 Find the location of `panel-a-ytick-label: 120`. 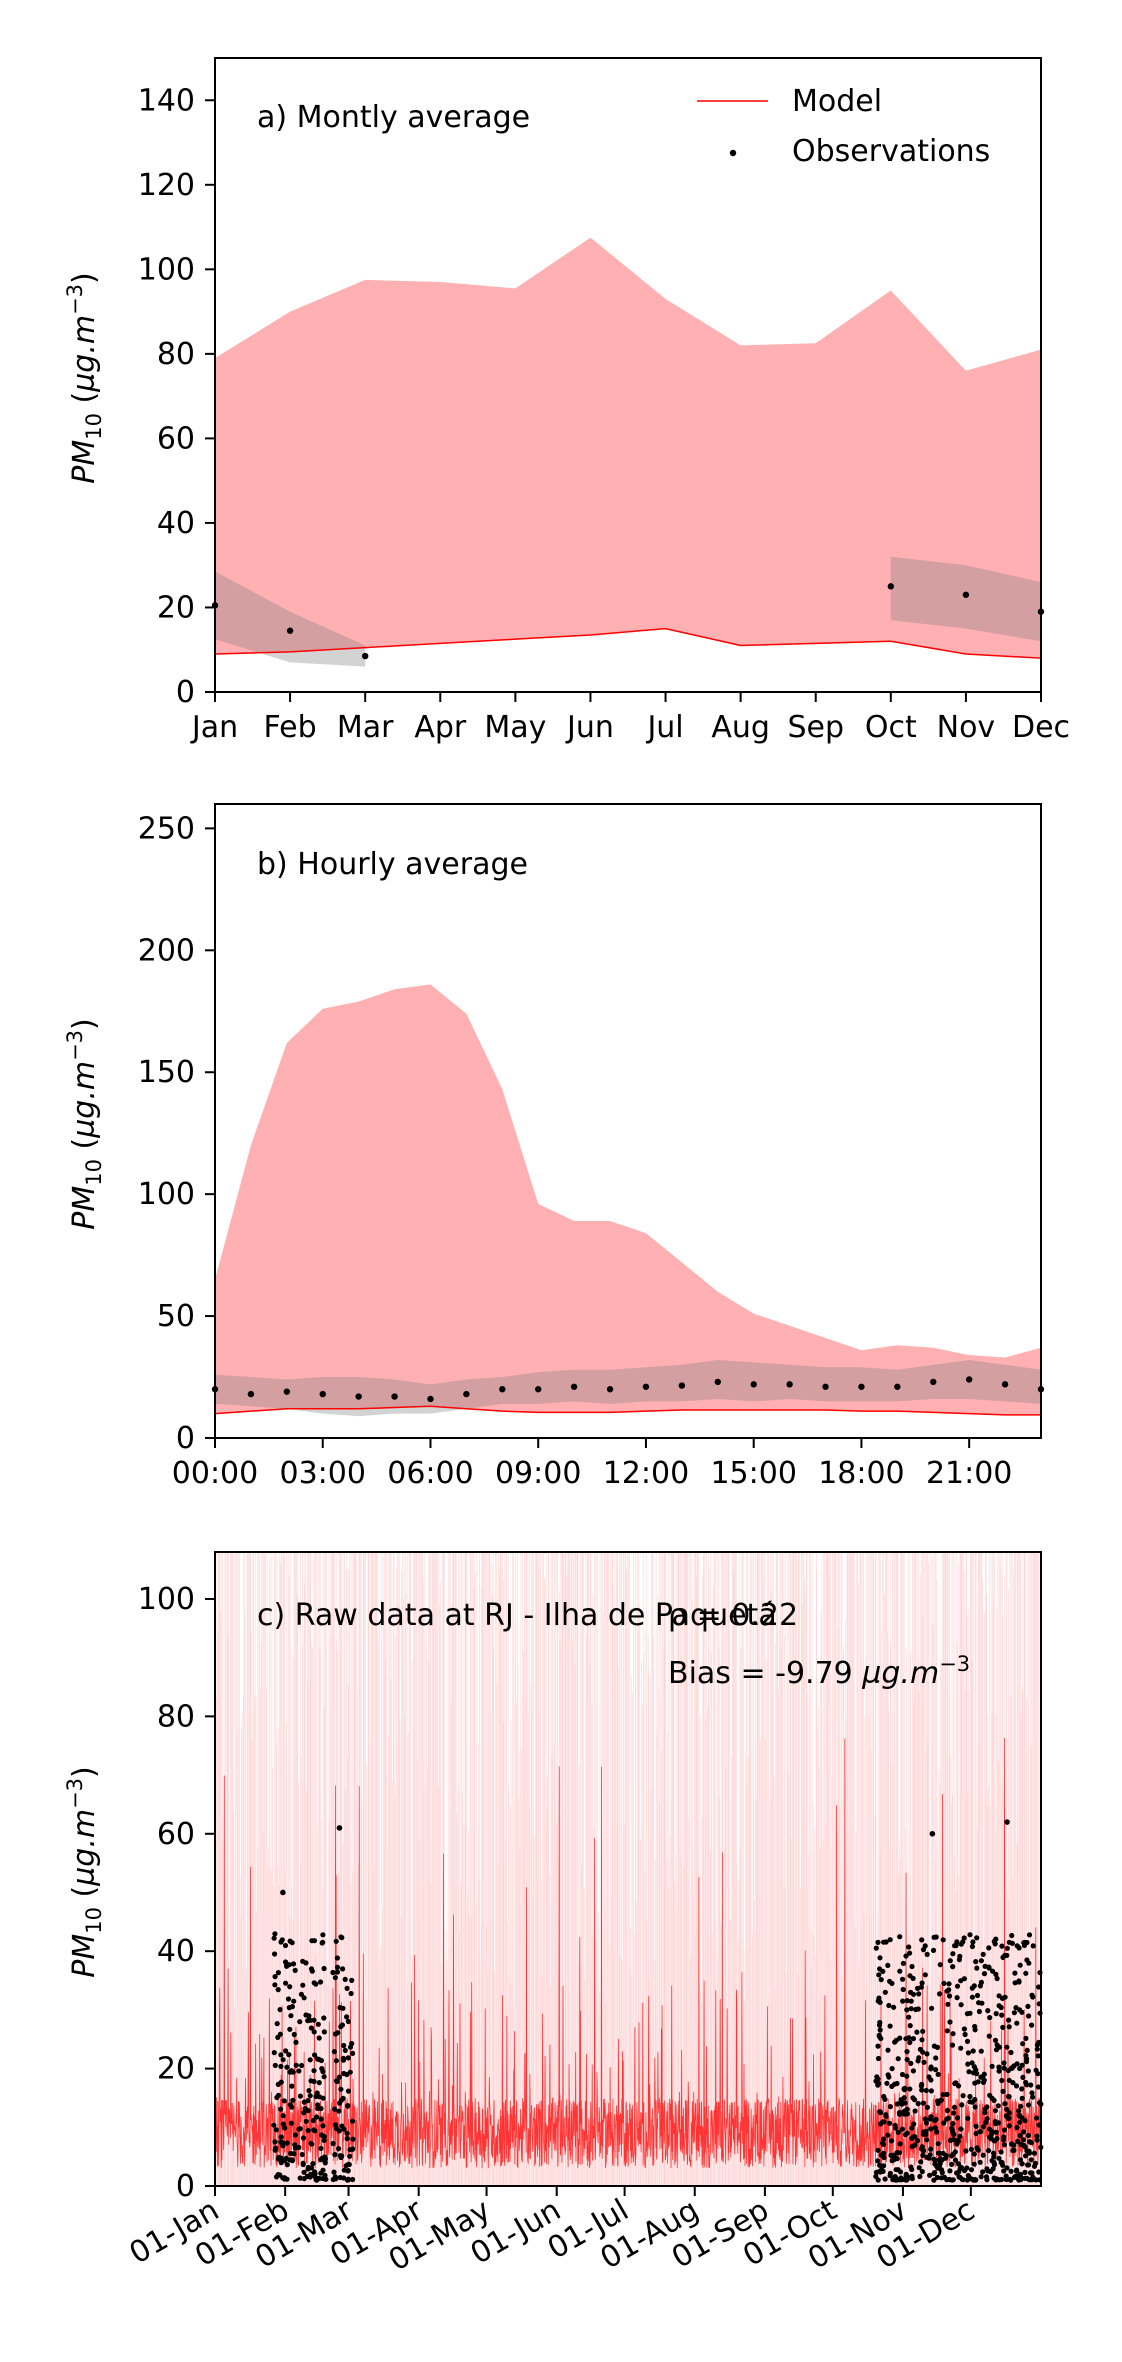

panel-a-ytick-label: 120 is located at coordinates (166, 185).